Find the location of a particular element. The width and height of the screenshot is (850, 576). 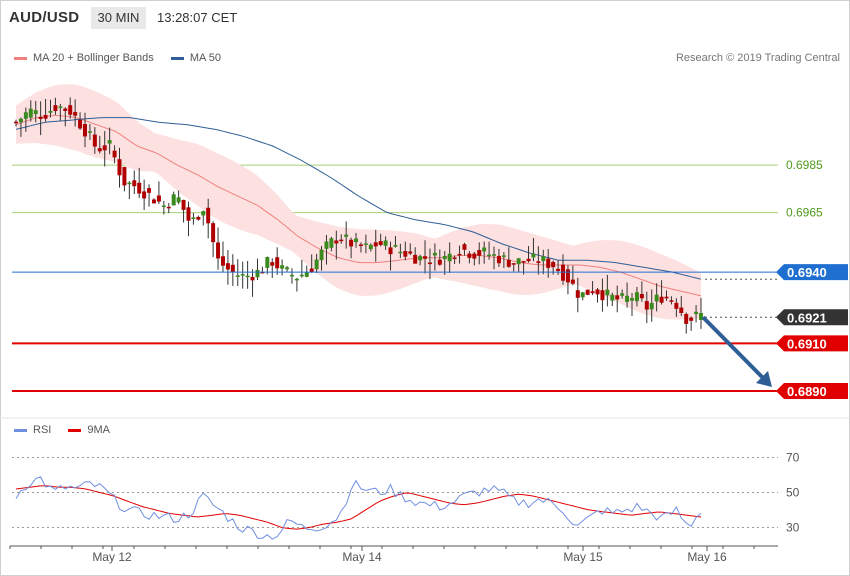

rsi-legend: RSI 9MA is located at coordinates (62, 430).